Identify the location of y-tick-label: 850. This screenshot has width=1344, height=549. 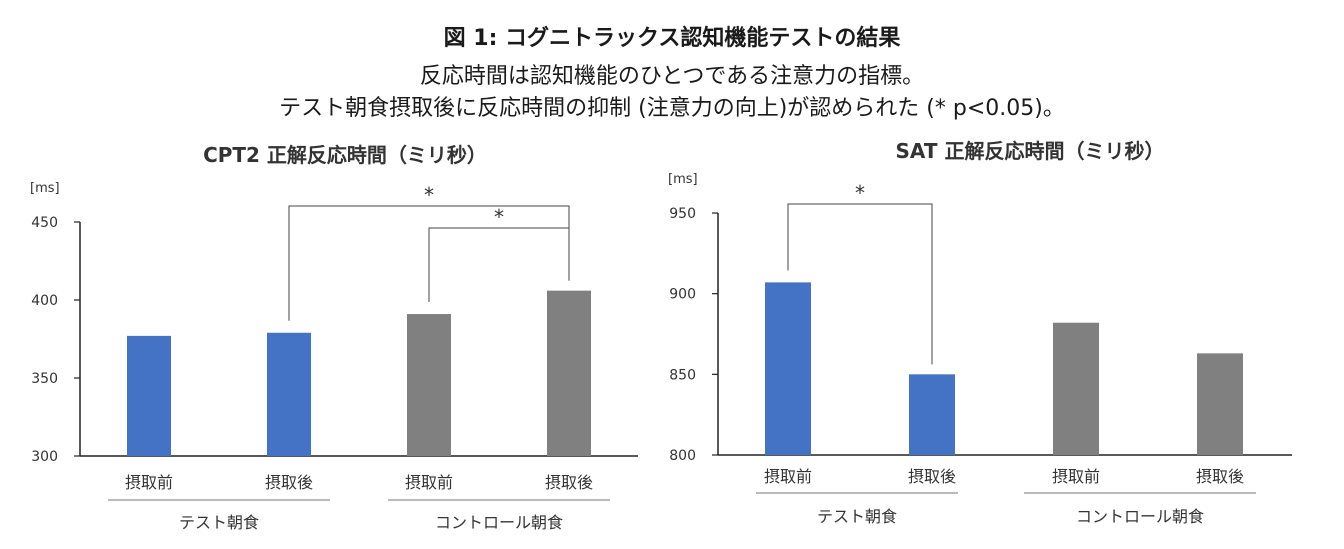
(682, 375).